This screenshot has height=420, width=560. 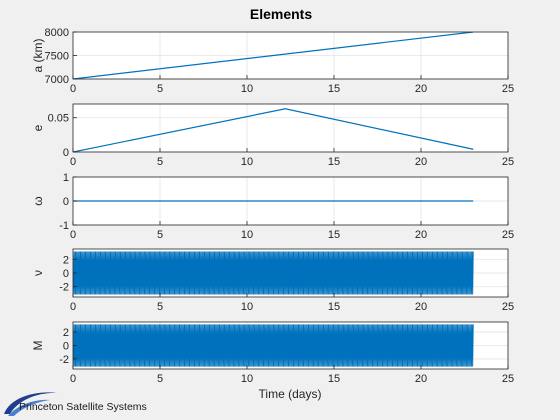 I want to click on y-tick-label: 0.05, so click(x=58, y=119).